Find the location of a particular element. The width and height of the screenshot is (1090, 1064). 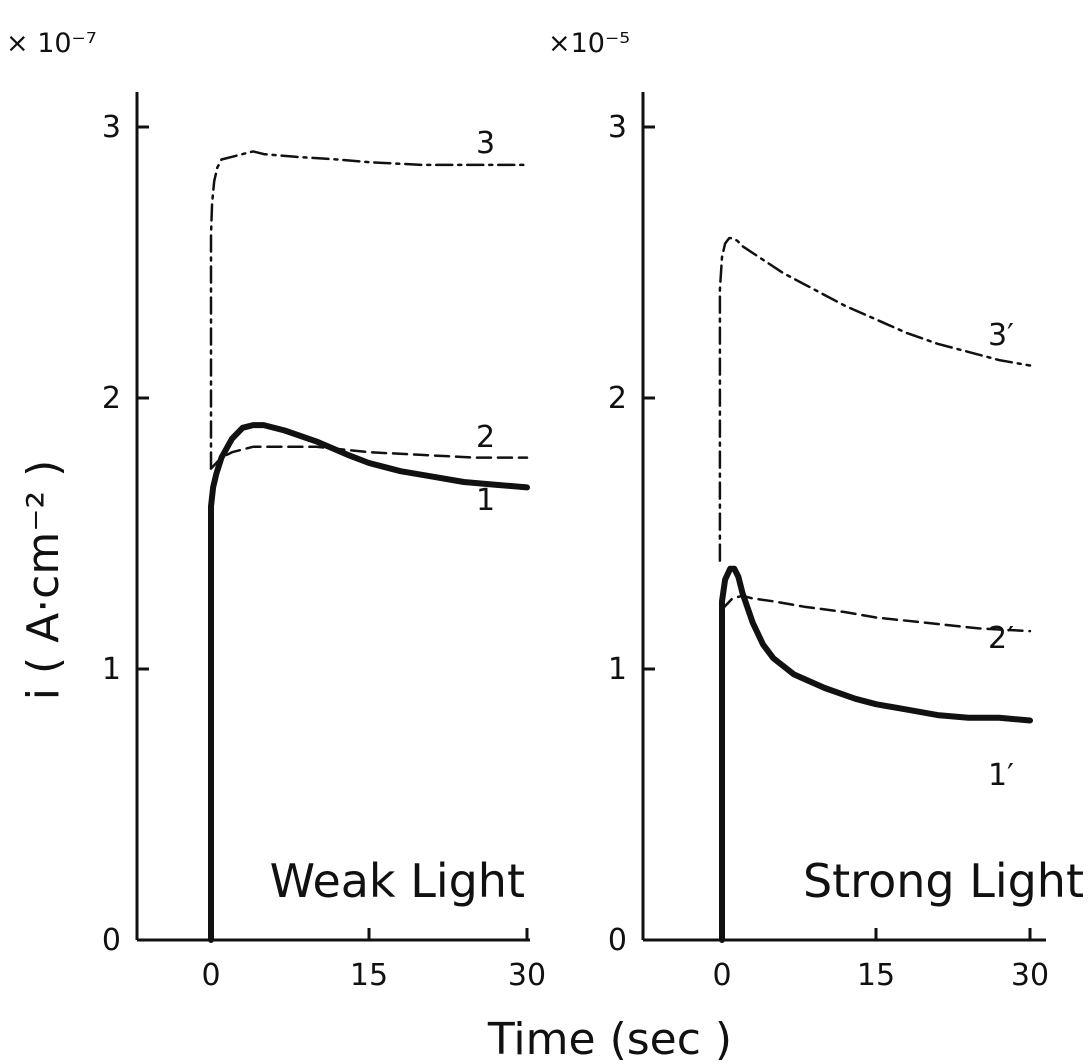

x-axis-title: Time (sec ) is located at coordinates (609, 1039).